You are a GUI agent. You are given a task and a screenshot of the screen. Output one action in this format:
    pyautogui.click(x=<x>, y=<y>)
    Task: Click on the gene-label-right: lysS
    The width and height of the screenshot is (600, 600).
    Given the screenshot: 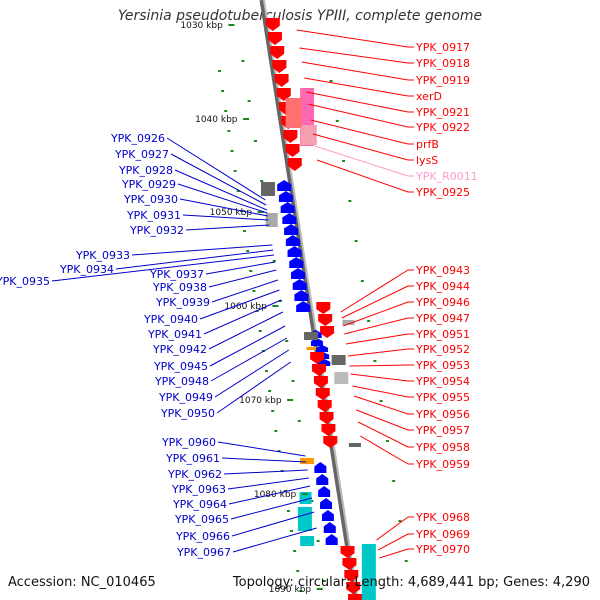 What is the action you would take?
    pyautogui.click(x=427, y=160)
    